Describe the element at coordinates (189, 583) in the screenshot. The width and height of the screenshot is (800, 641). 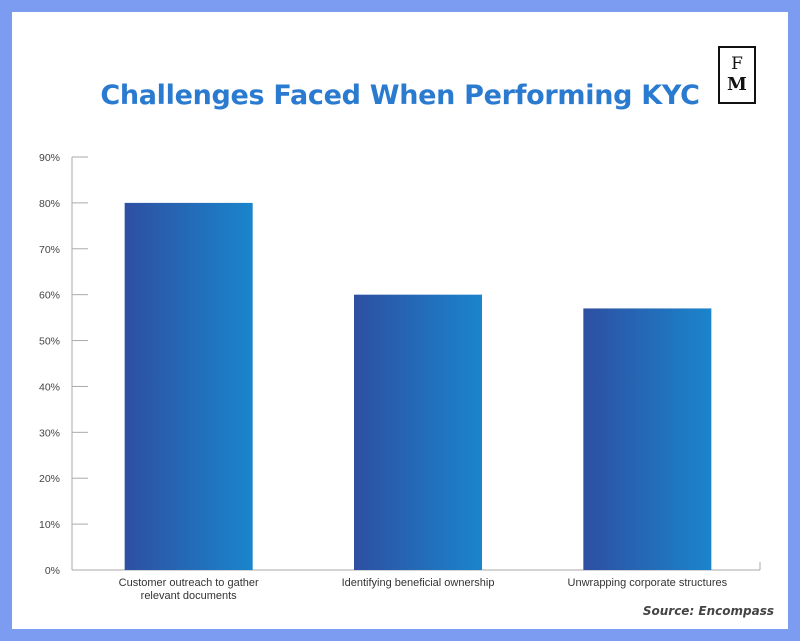
I see `category-label-line: Customer outreach to gather` at that location.